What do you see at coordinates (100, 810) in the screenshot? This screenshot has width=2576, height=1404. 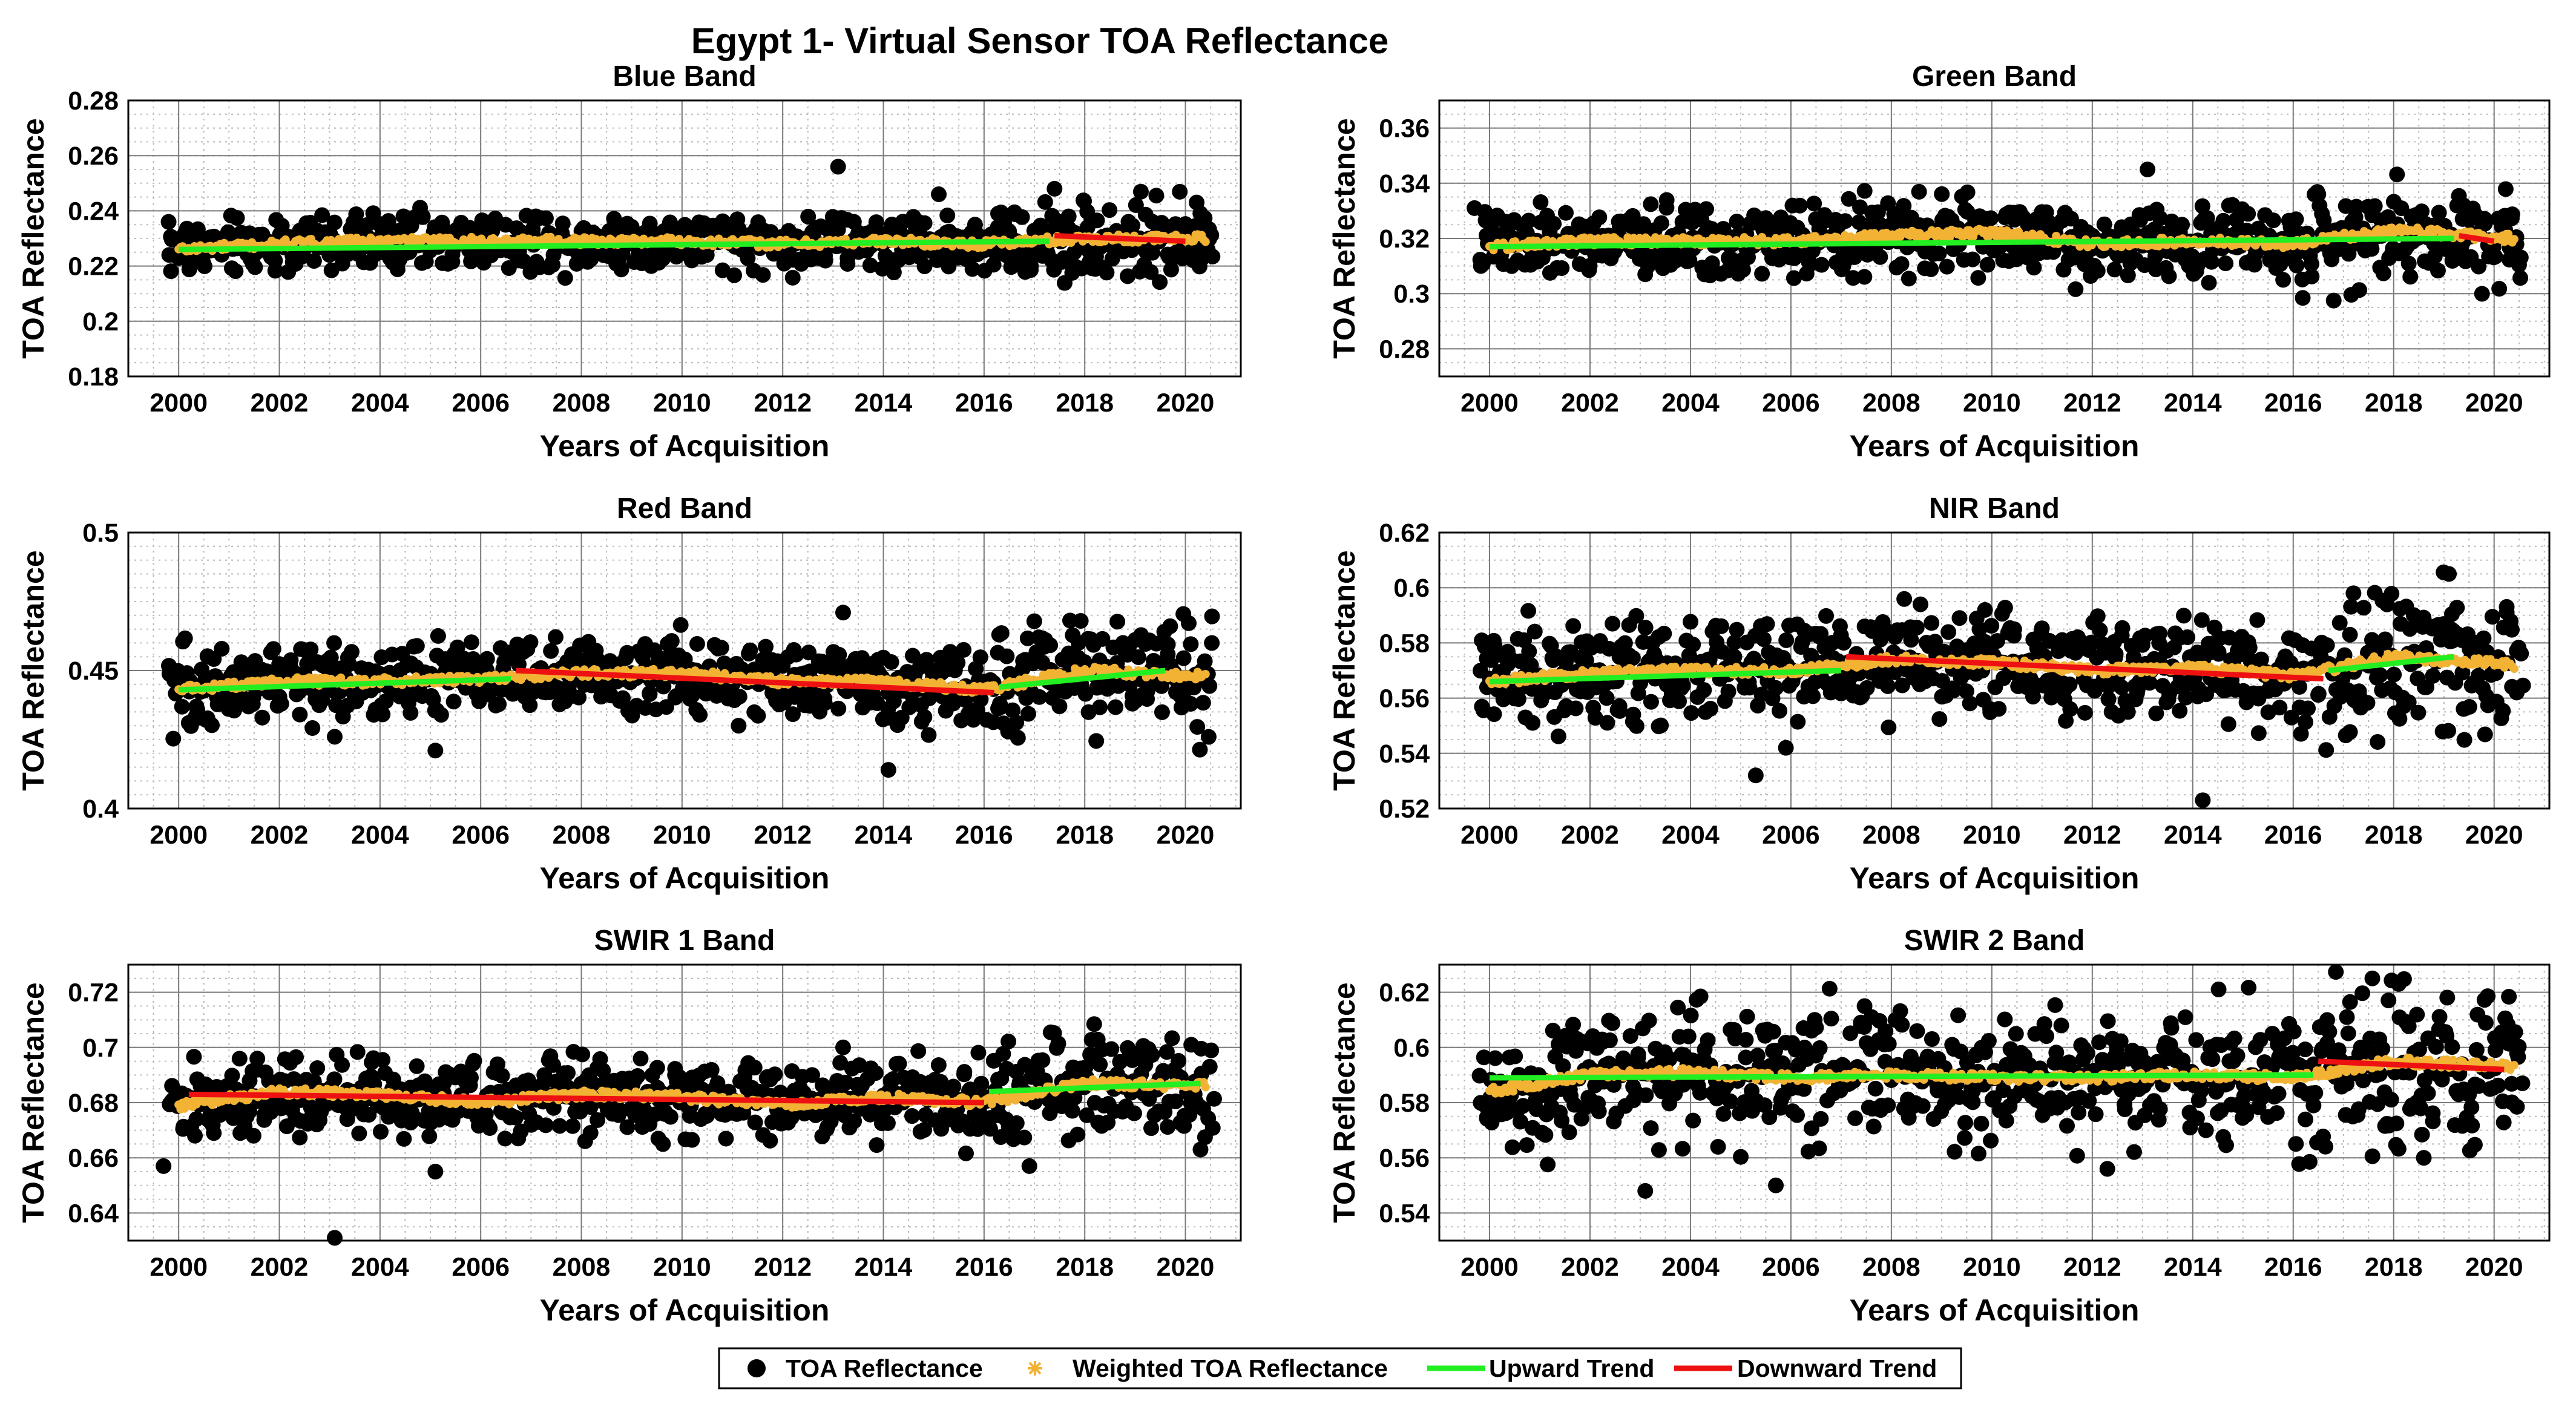 I see `y-tick-label: 0.4` at bounding box center [100, 810].